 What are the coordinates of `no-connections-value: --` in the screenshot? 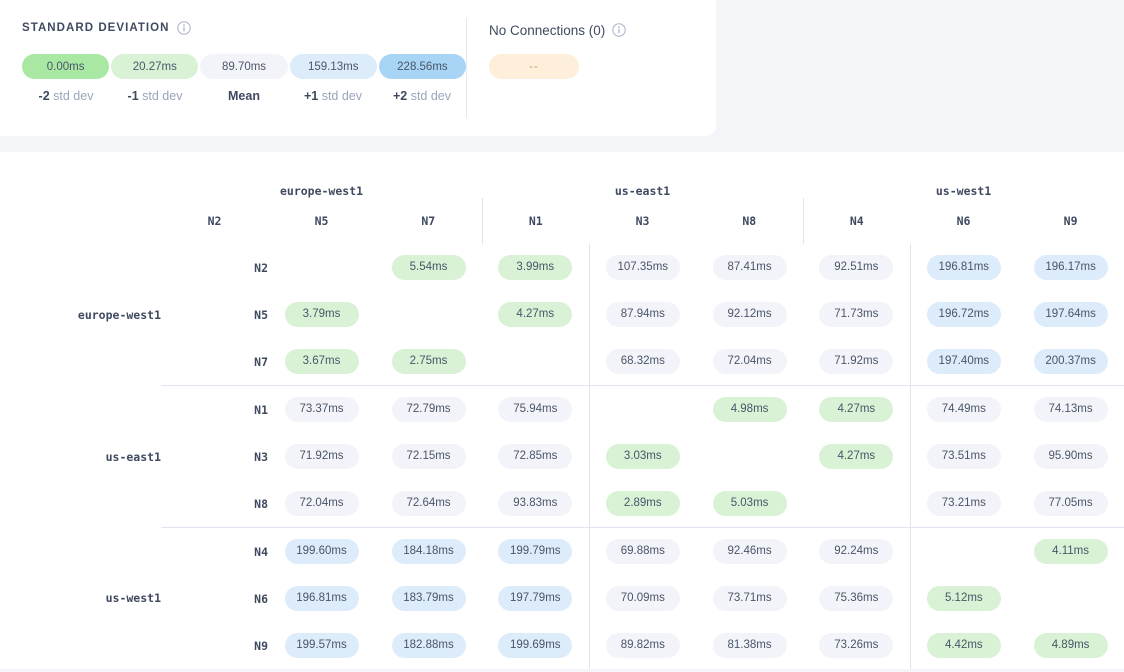 It's located at (534, 66).